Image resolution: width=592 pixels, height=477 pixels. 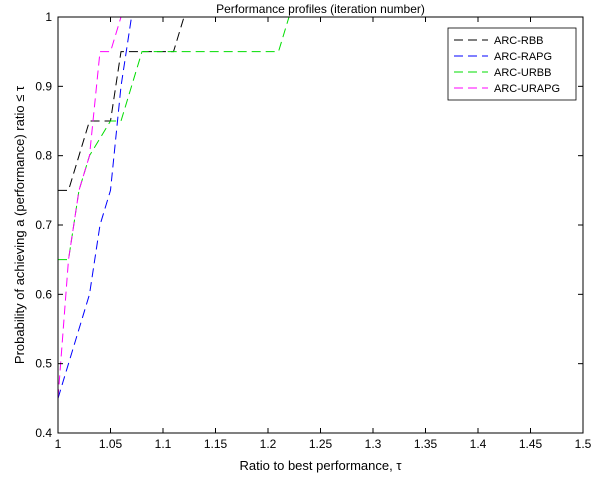 What do you see at coordinates (373, 444) in the screenshot?
I see `x-tick-label: 1.3` at bounding box center [373, 444].